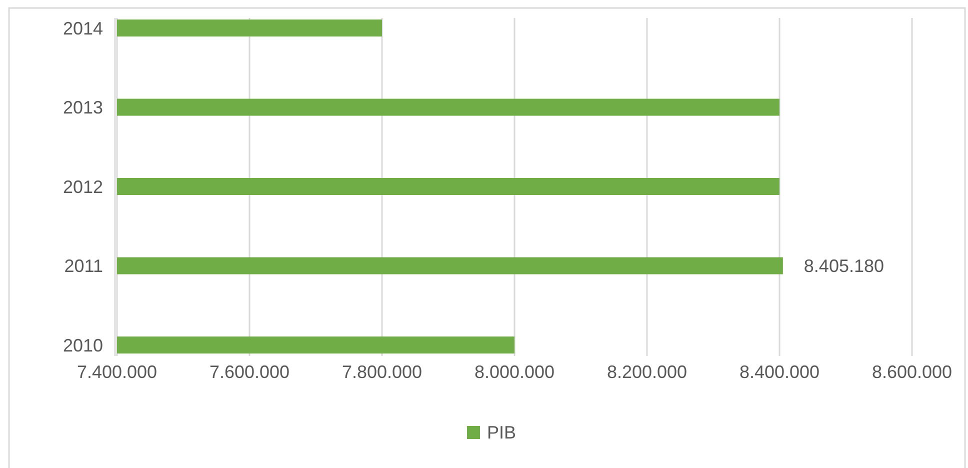 The height and width of the screenshot is (468, 968). Describe the element at coordinates (82, 108) in the screenshot. I see `y-tick-label: 2013` at that location.